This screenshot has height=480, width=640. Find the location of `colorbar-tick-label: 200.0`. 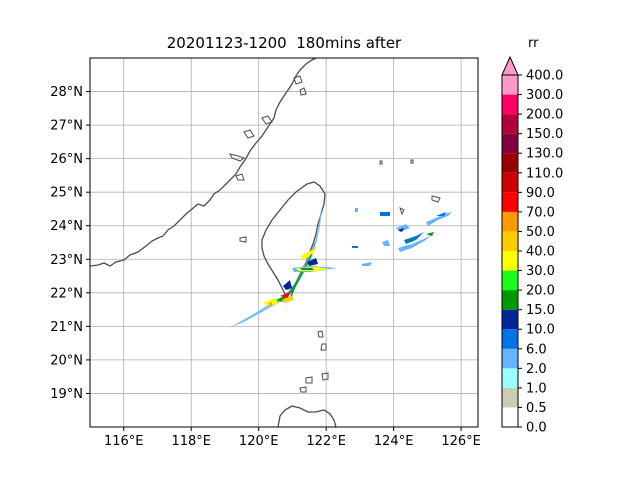

colorbar-tick-label: 200.0 is located at coordinates (544, 115).